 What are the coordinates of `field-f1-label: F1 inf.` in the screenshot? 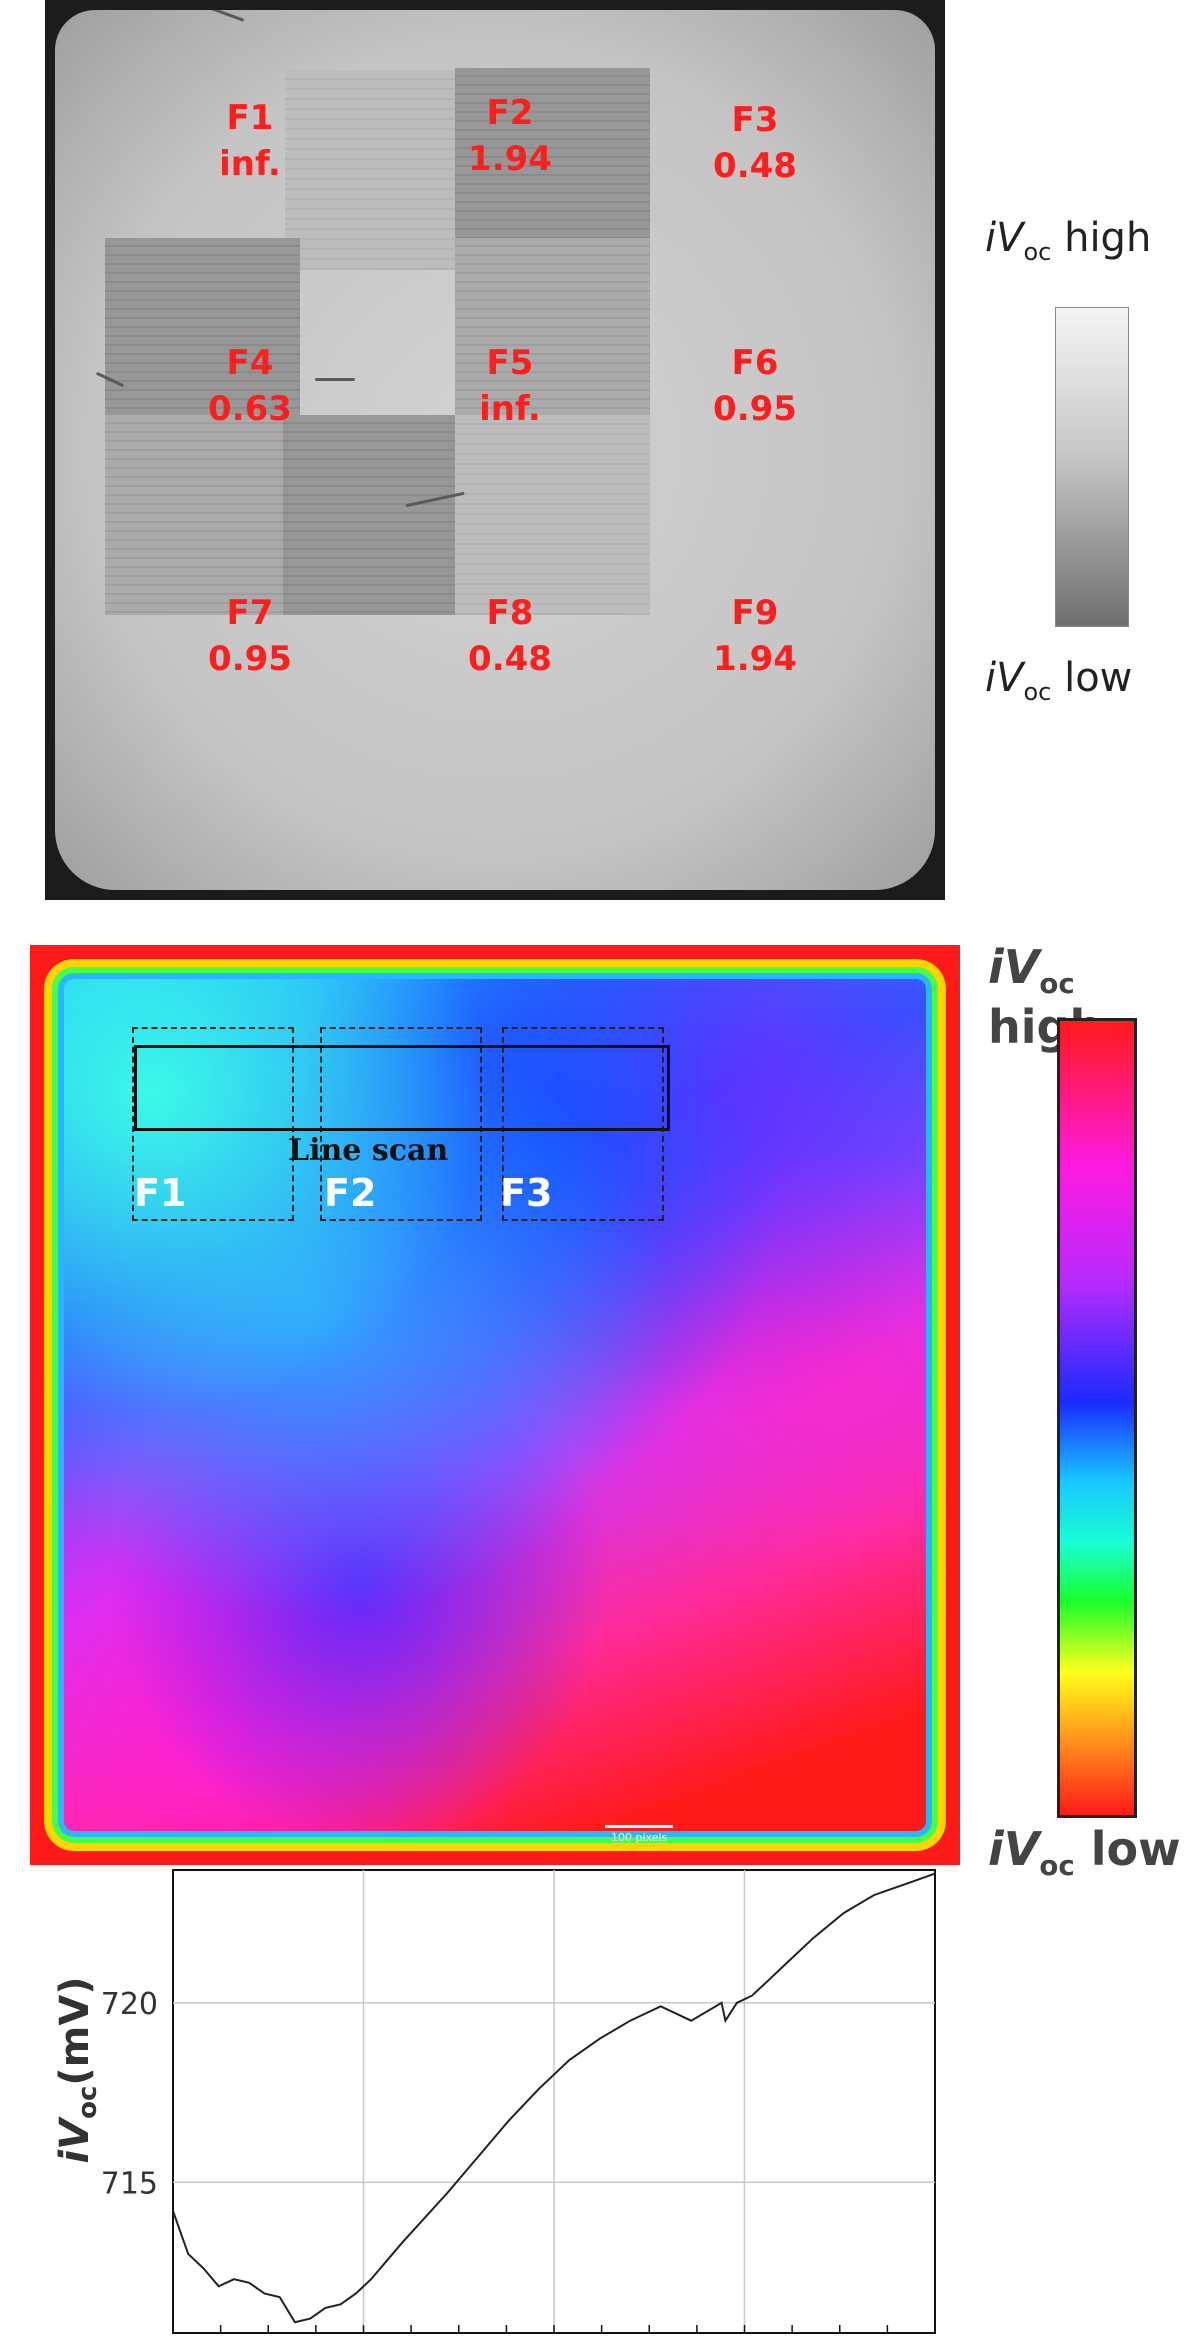 It's located at (250, 141).